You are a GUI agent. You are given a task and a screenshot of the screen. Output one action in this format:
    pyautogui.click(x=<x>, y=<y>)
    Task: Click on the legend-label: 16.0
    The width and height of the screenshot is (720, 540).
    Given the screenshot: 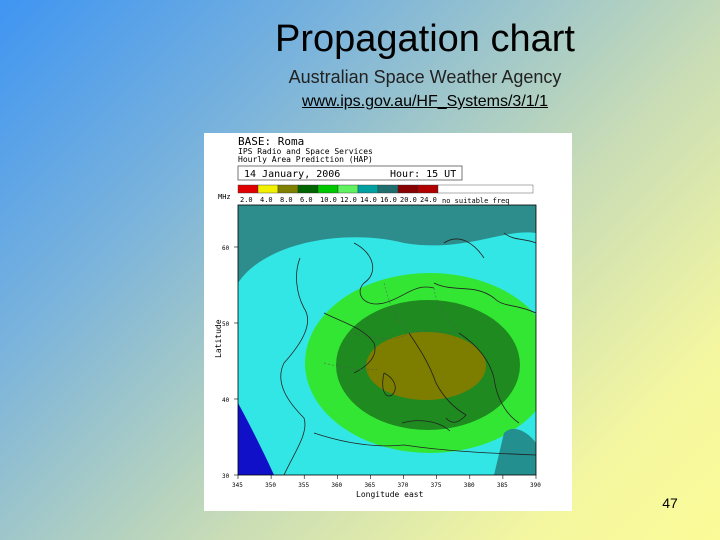 What is the action you would take?
    pyautogui.click(x=388, y=200)
    